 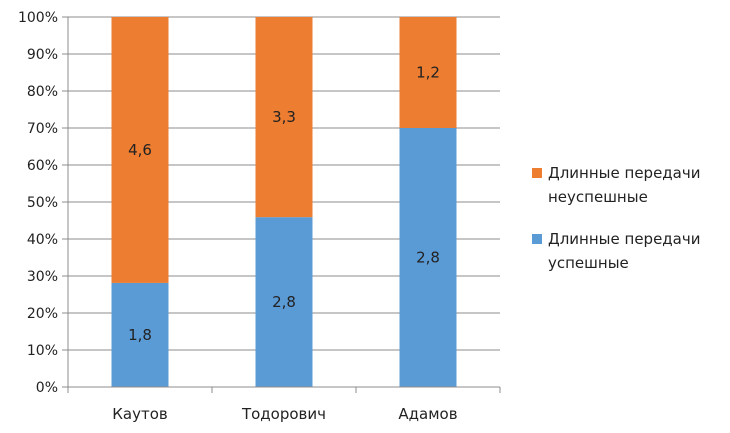 I want to click on legend-label: неуспешные, so click(x=598, y=197).